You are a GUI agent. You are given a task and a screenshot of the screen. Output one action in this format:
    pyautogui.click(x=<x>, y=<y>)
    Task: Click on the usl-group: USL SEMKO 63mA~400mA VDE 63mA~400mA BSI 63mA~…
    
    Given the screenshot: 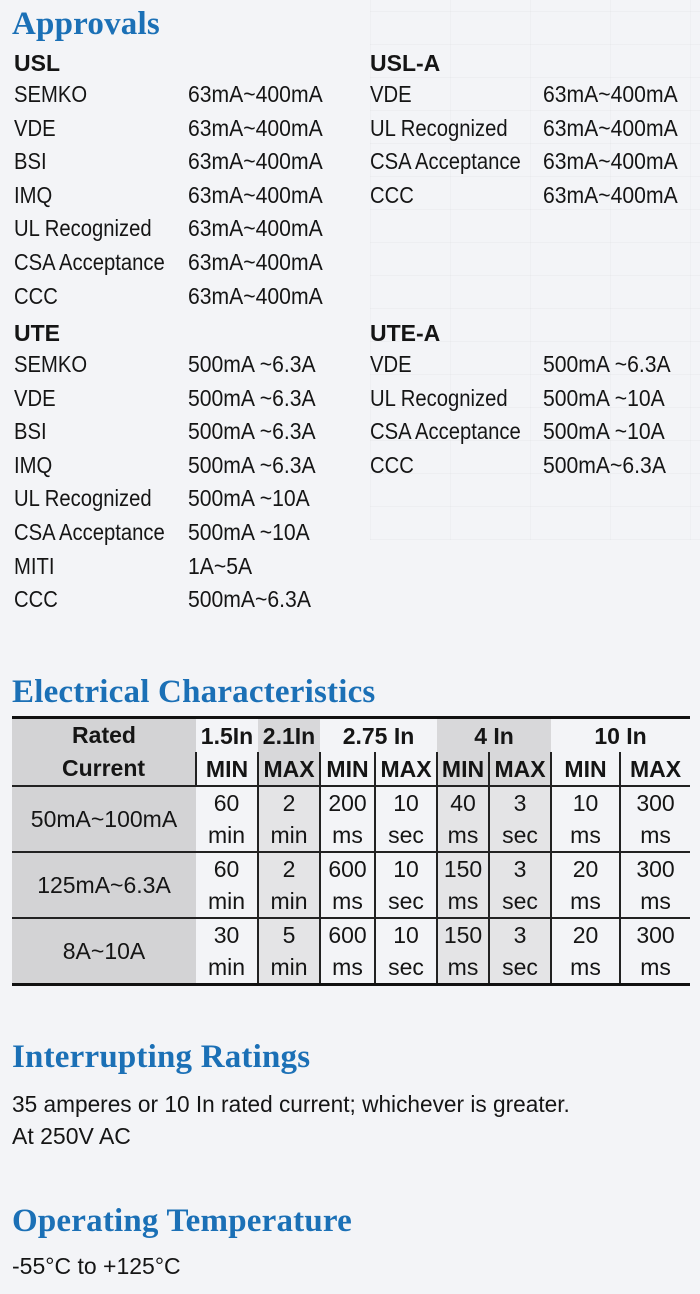 What is the action you would take?
    pyautogui.click(x=184, y=180)
    